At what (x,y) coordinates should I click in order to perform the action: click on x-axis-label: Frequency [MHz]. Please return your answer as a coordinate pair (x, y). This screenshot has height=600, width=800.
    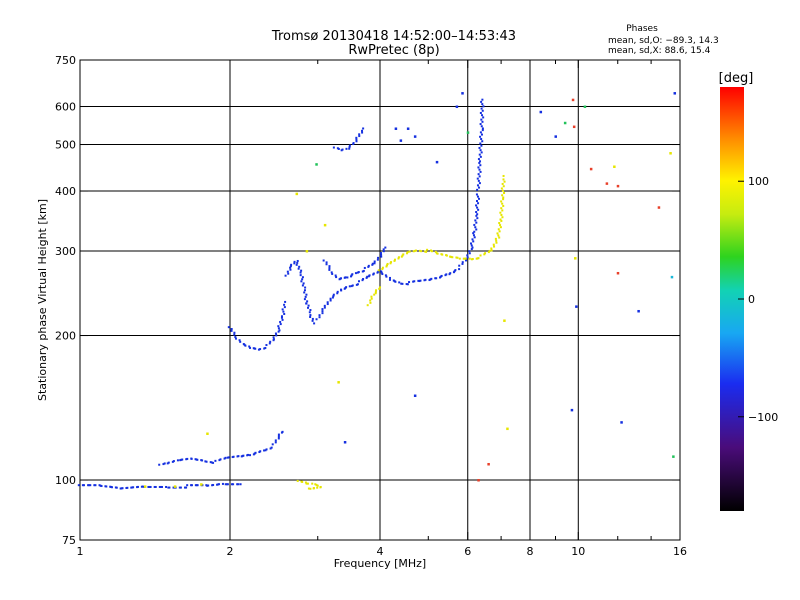
    Looking at the image, I should click on (380, 563).